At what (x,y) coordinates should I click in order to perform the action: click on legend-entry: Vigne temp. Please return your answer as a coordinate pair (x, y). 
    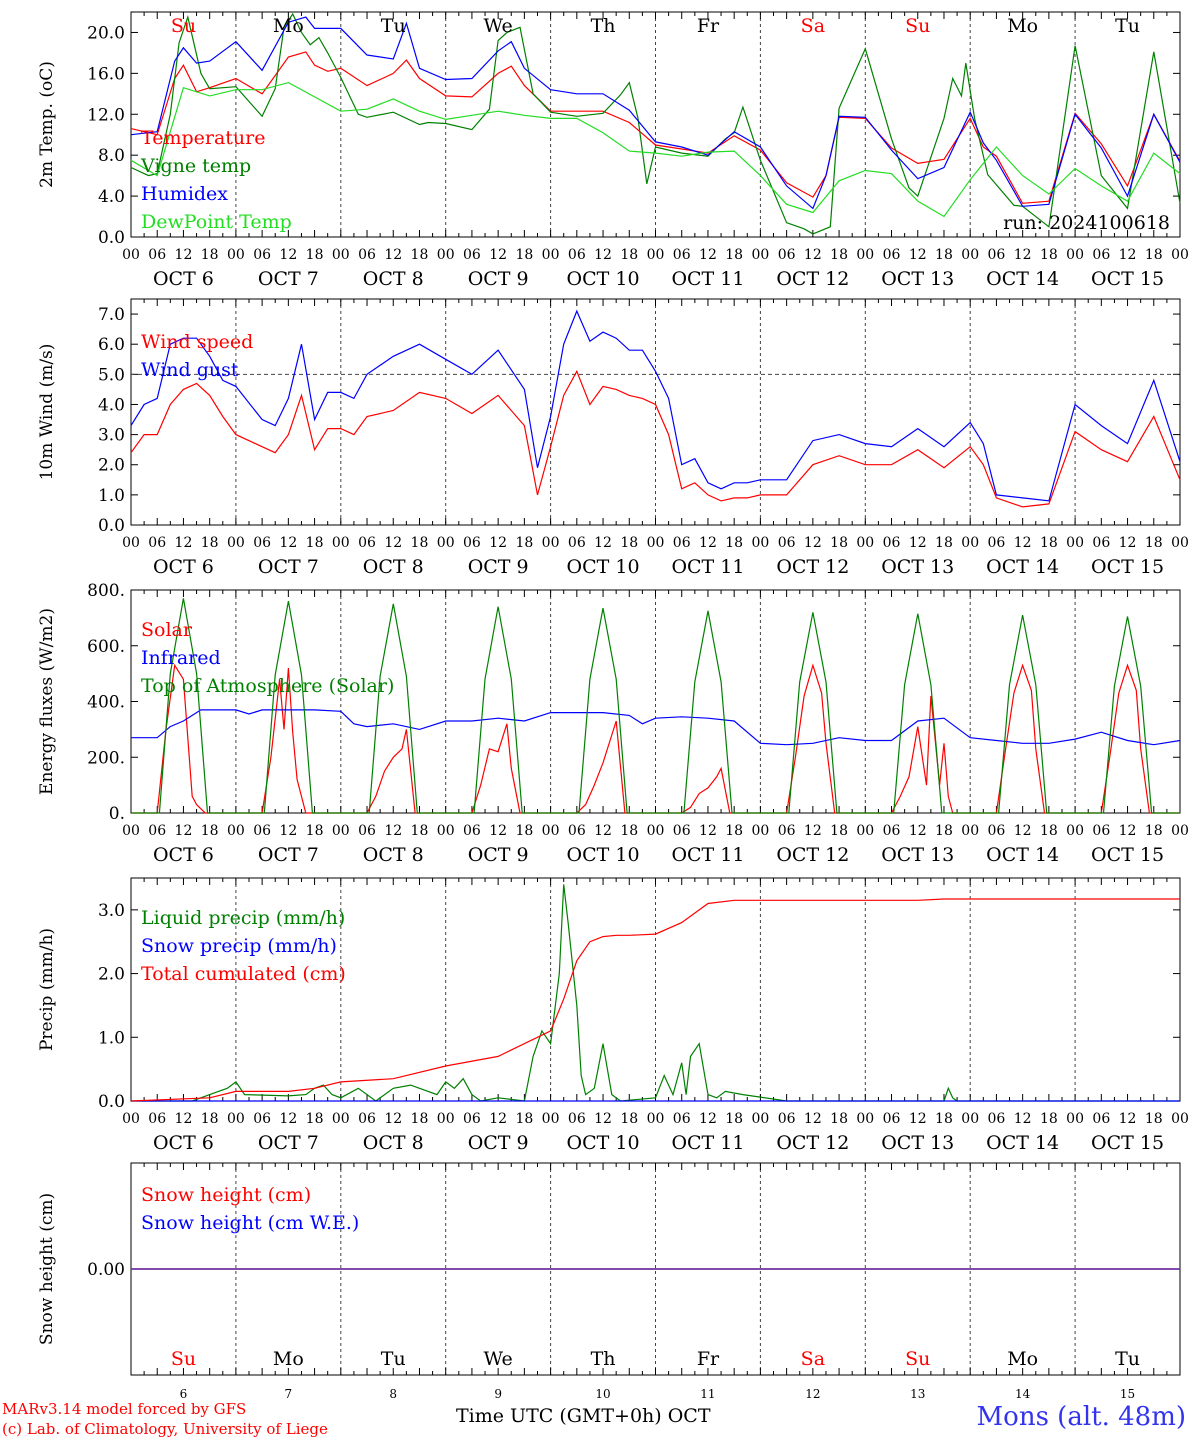
    Looking at the image, I should click on (195, 166).